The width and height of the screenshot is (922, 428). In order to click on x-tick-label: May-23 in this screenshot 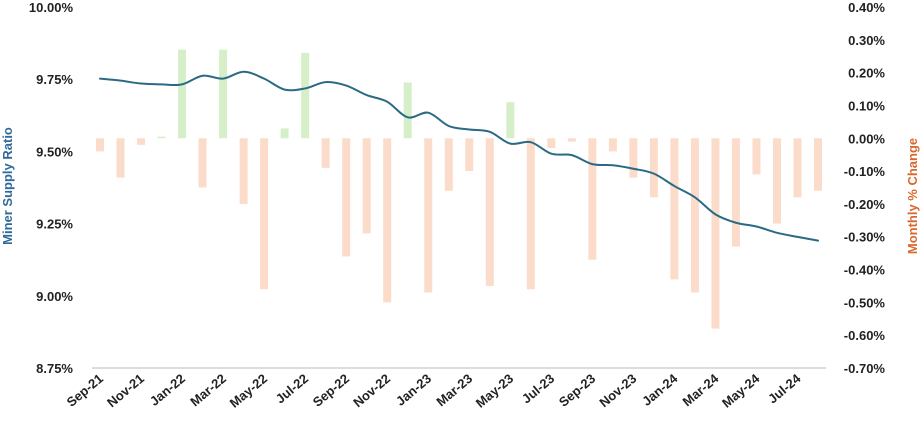, I will do `click(494, 391)`.